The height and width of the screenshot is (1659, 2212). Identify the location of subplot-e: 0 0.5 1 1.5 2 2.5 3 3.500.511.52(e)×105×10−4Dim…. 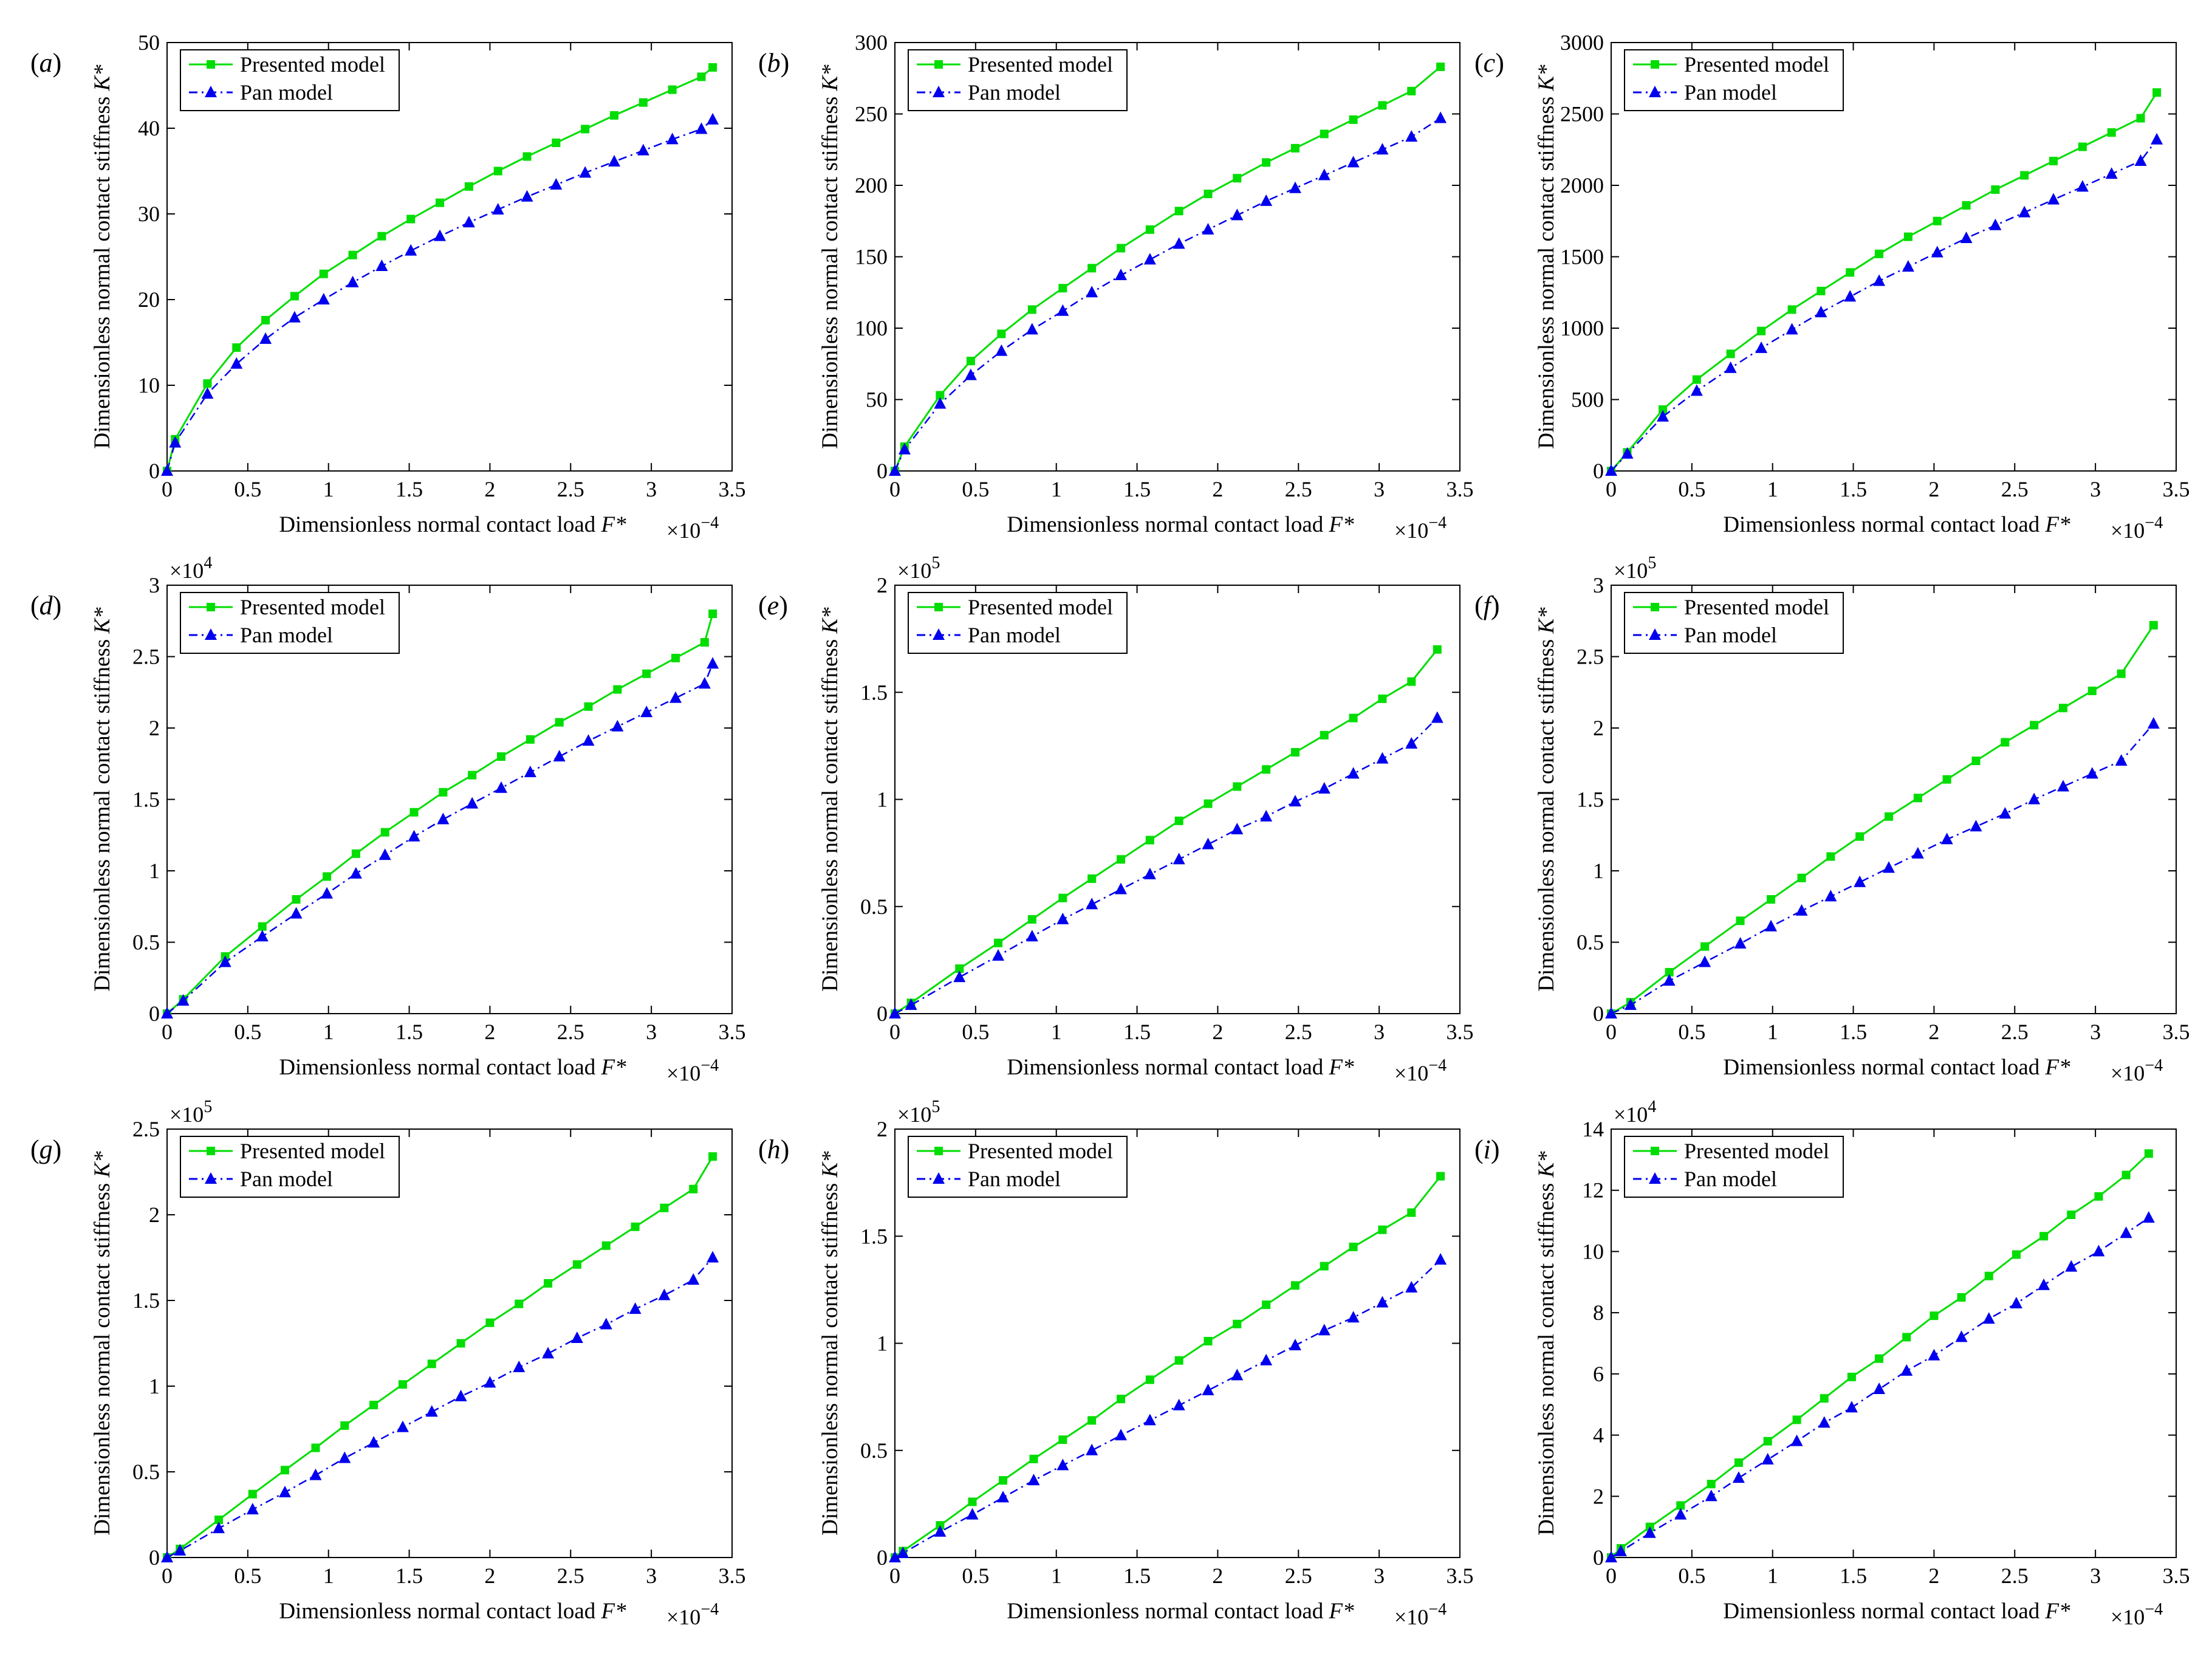
(1116, 819).